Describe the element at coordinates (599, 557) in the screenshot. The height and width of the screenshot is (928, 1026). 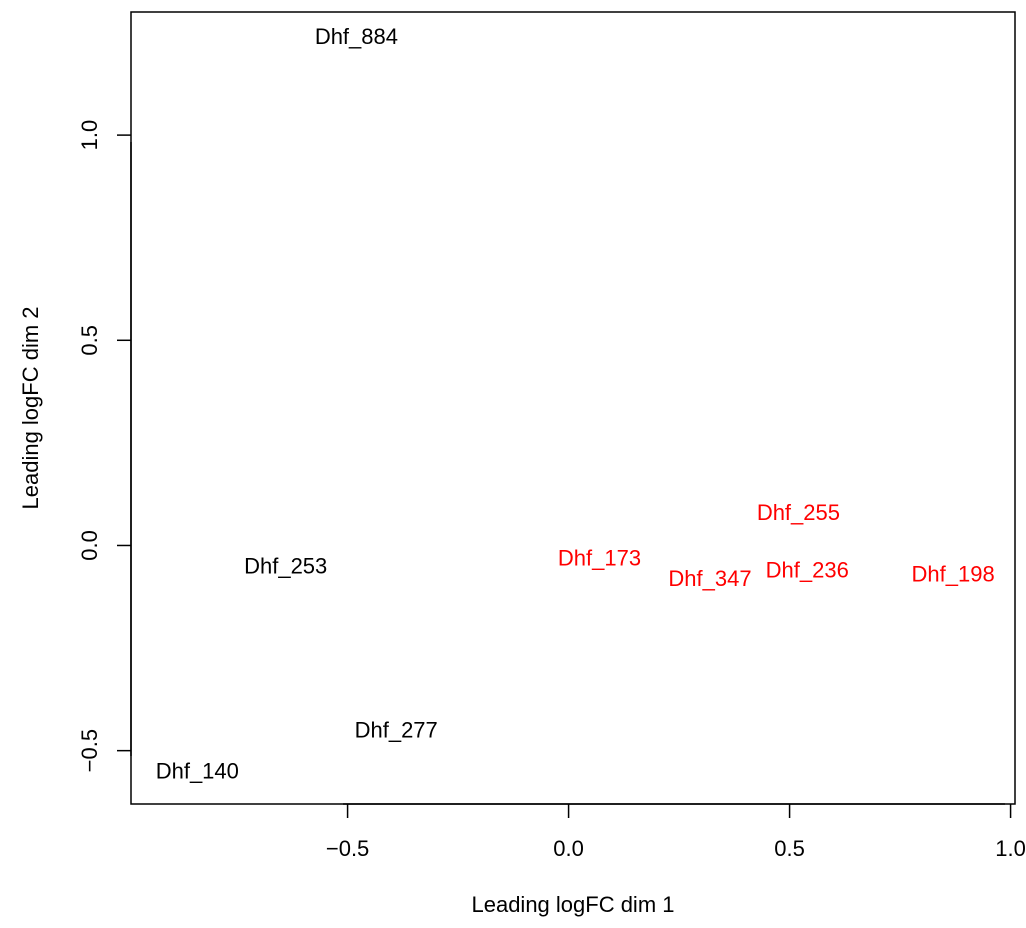
I see `sample-label: Dhf_173` at that location.